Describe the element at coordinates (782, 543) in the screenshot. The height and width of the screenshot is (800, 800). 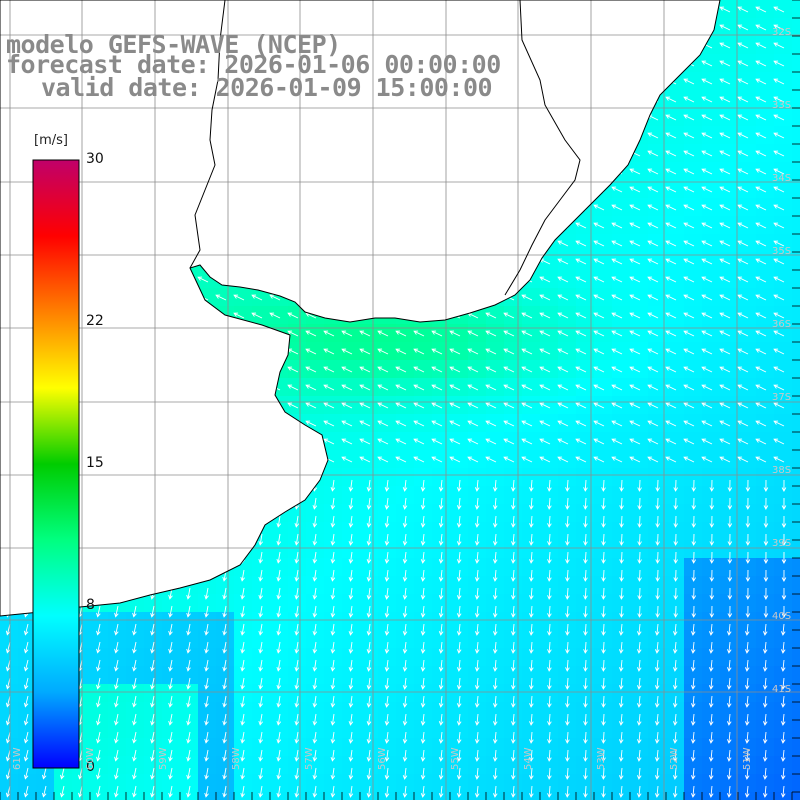
I see `latitude-label: 39S` at that location.